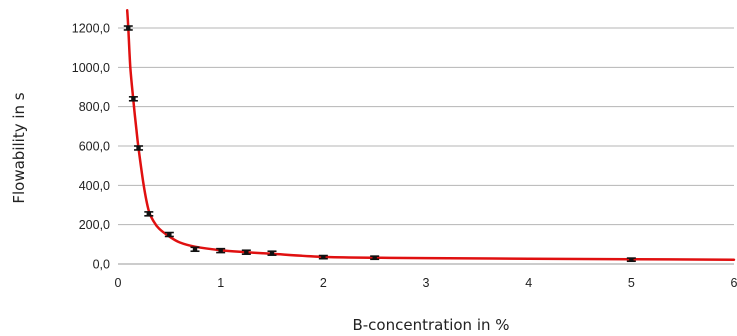 This screenshot has width=737, height=336. I want to click on y-tick-labels: 0,0 200,0 400,0 600,0 800,0 1000,0 1200,0, so click(91, 147).